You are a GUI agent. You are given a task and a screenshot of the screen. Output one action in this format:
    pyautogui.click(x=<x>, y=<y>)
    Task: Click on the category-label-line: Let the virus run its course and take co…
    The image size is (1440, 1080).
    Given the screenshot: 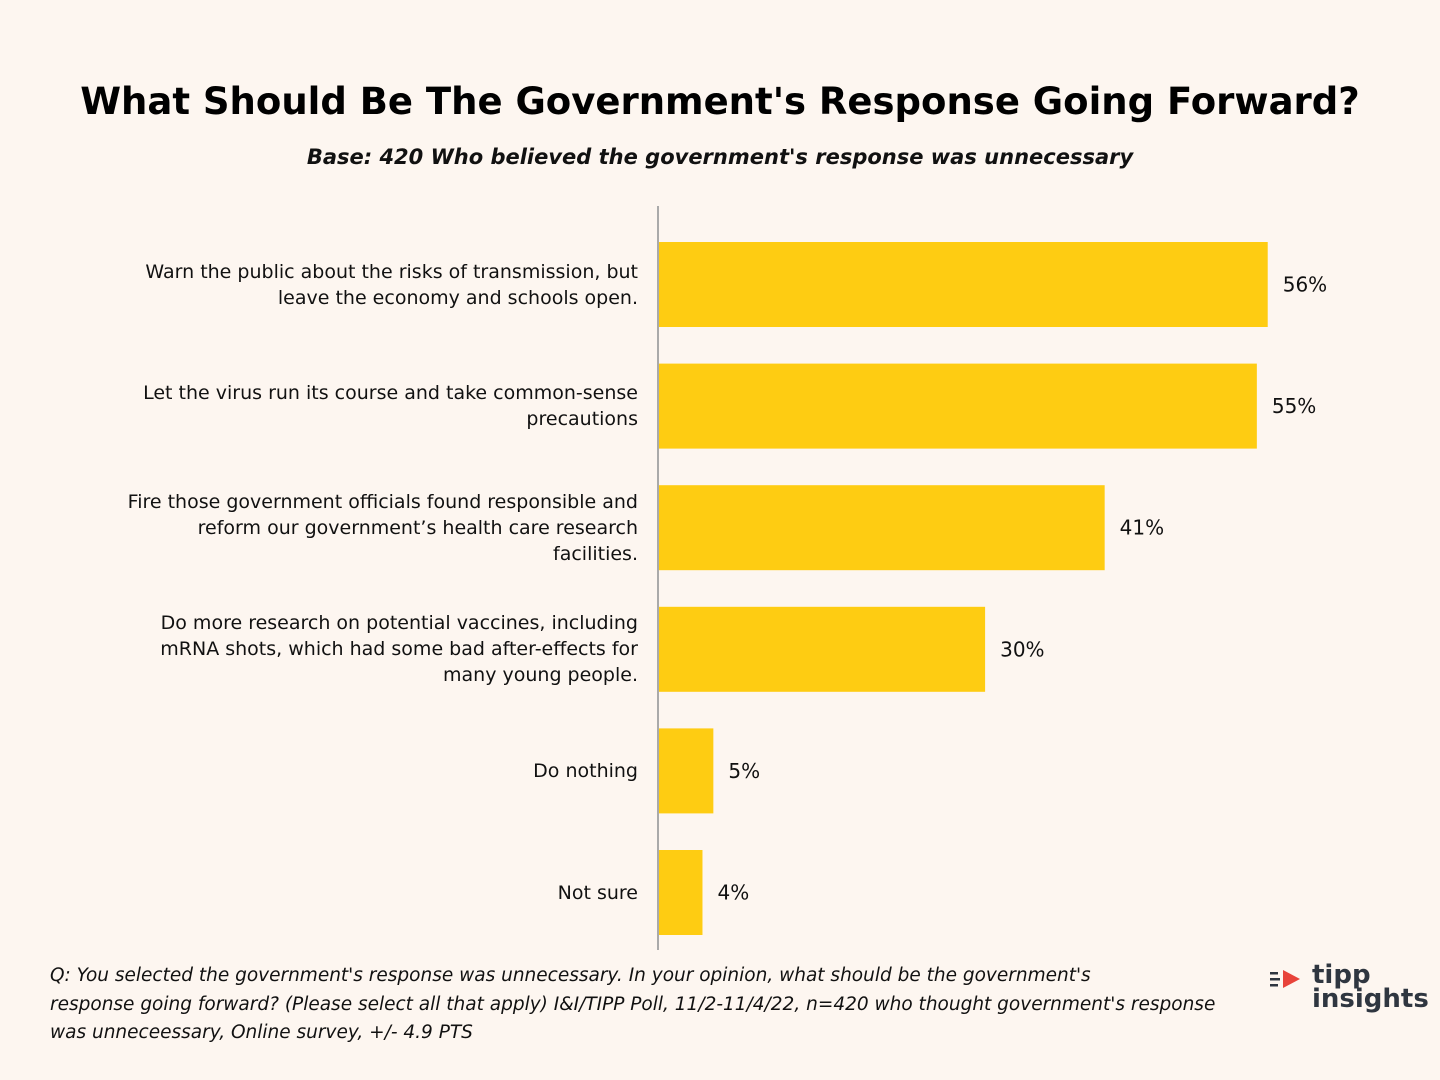 What is the action you would take?
    pyautogui.click(x=390, y=393)
    